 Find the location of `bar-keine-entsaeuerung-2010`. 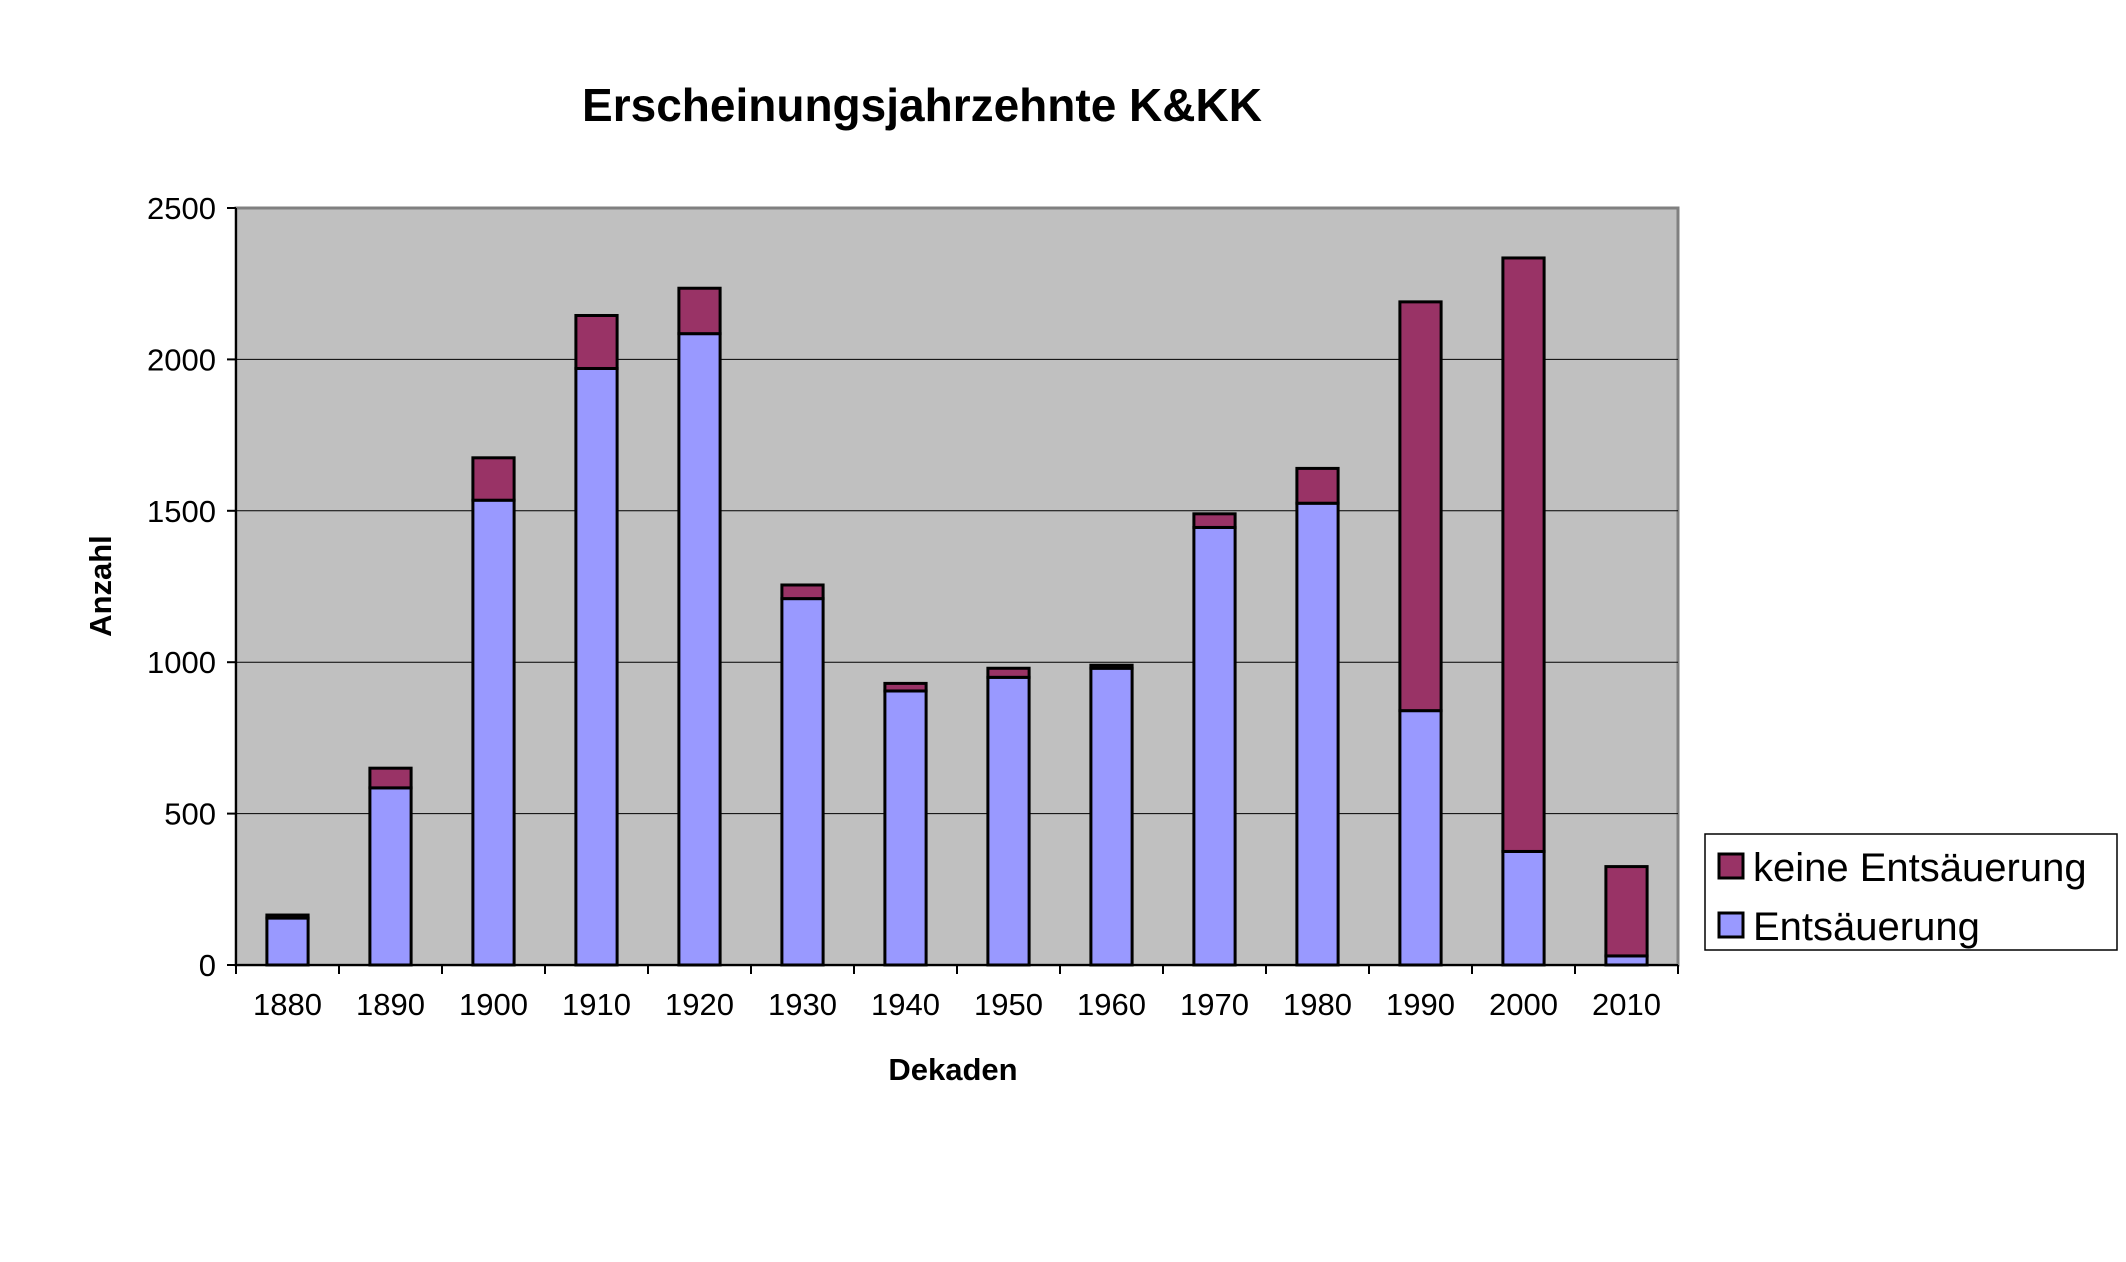

bar-keine-entsaeuerung-2010 is located at coordinates (1626, 911).